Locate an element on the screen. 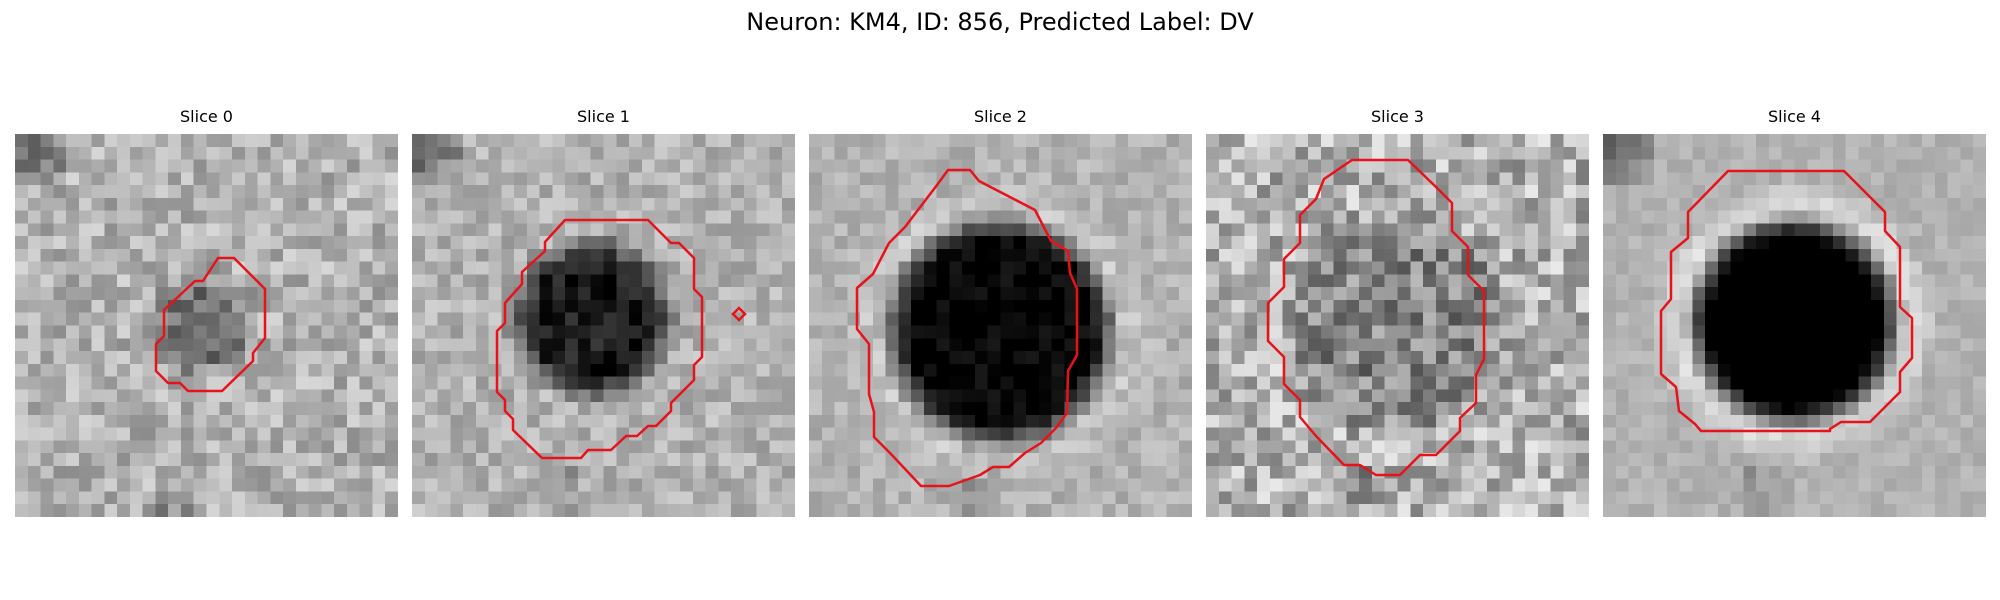 Image resolution: width=2000 pixels, height=600 pixels. slice-title-1: Slice 1 is located at coordinates (603, 116).